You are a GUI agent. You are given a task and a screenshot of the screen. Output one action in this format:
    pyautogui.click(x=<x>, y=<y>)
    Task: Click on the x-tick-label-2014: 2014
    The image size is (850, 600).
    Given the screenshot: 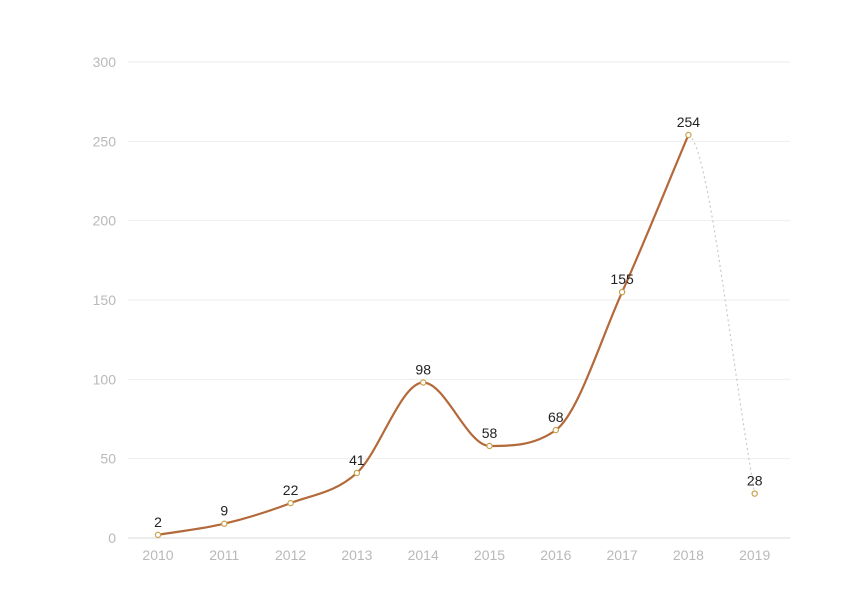 What is the action you would take?
    pyautogui.click(x=423, y=555)
    